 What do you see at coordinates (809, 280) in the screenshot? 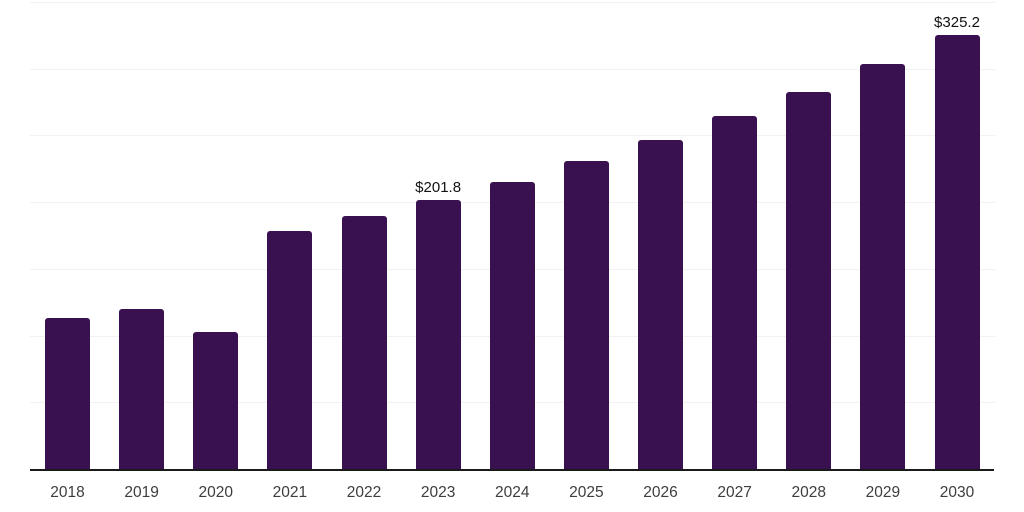
I see `bar-2028` at bounding box center [809, 280].